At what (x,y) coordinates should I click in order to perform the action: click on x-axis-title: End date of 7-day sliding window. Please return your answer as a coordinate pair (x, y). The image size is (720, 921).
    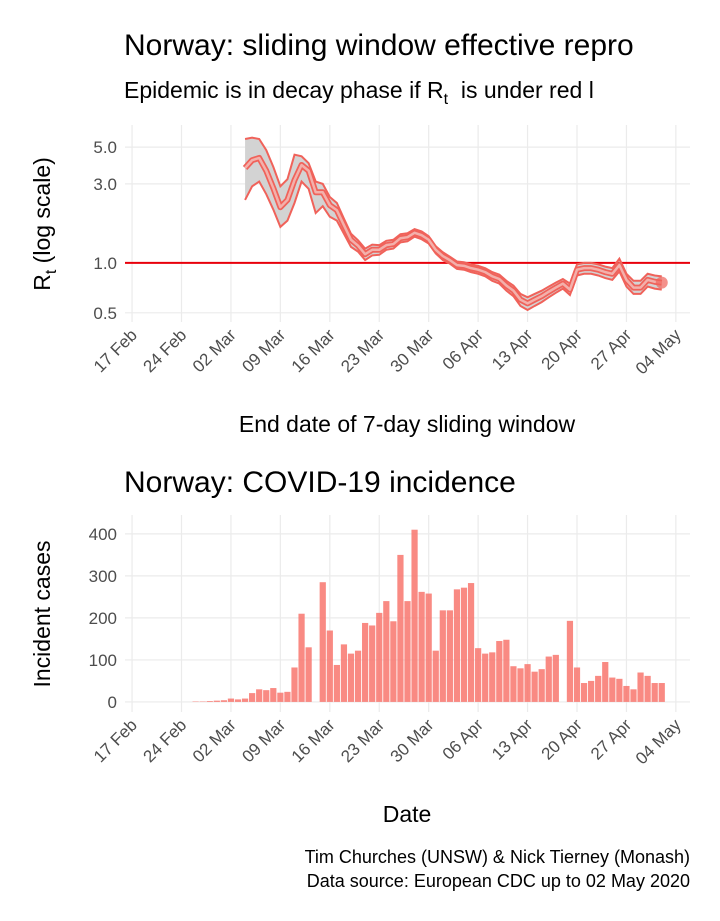
    Looking at the image, I should click on (407, 424).